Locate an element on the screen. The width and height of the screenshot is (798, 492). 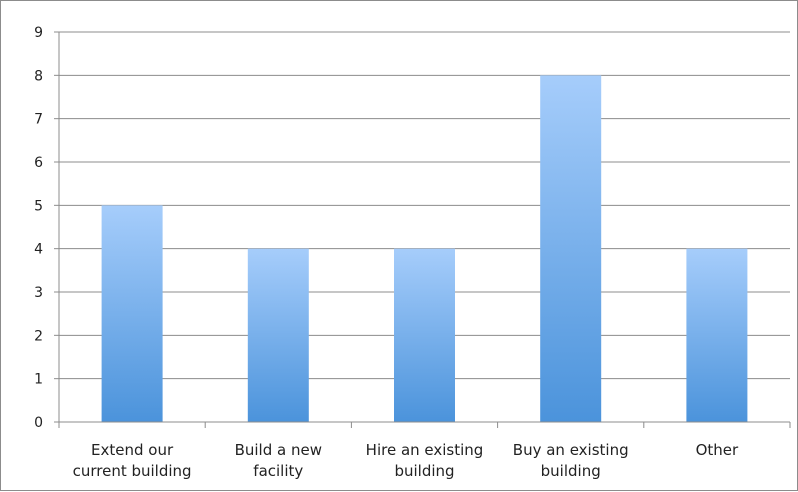
x-category-label-line: Extend our is located at coordinates (132, 450).